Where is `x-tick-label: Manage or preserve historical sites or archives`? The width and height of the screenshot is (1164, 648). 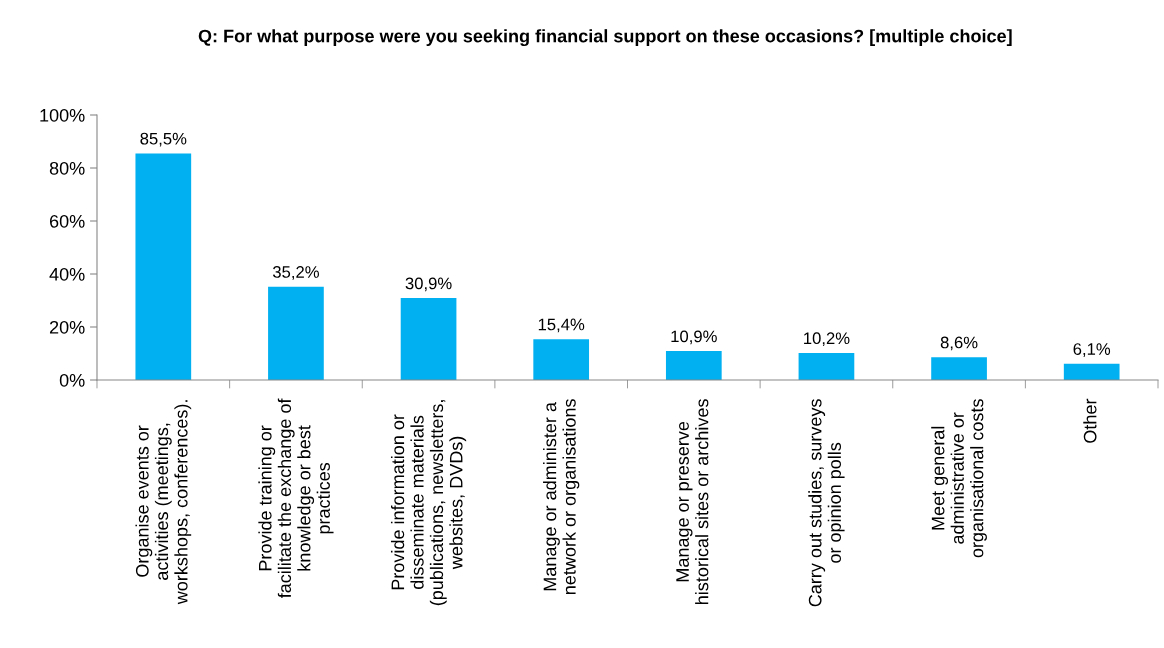
x-tick-label: Manage or preserve historical sites or archives is located at coordinates (692, 501).